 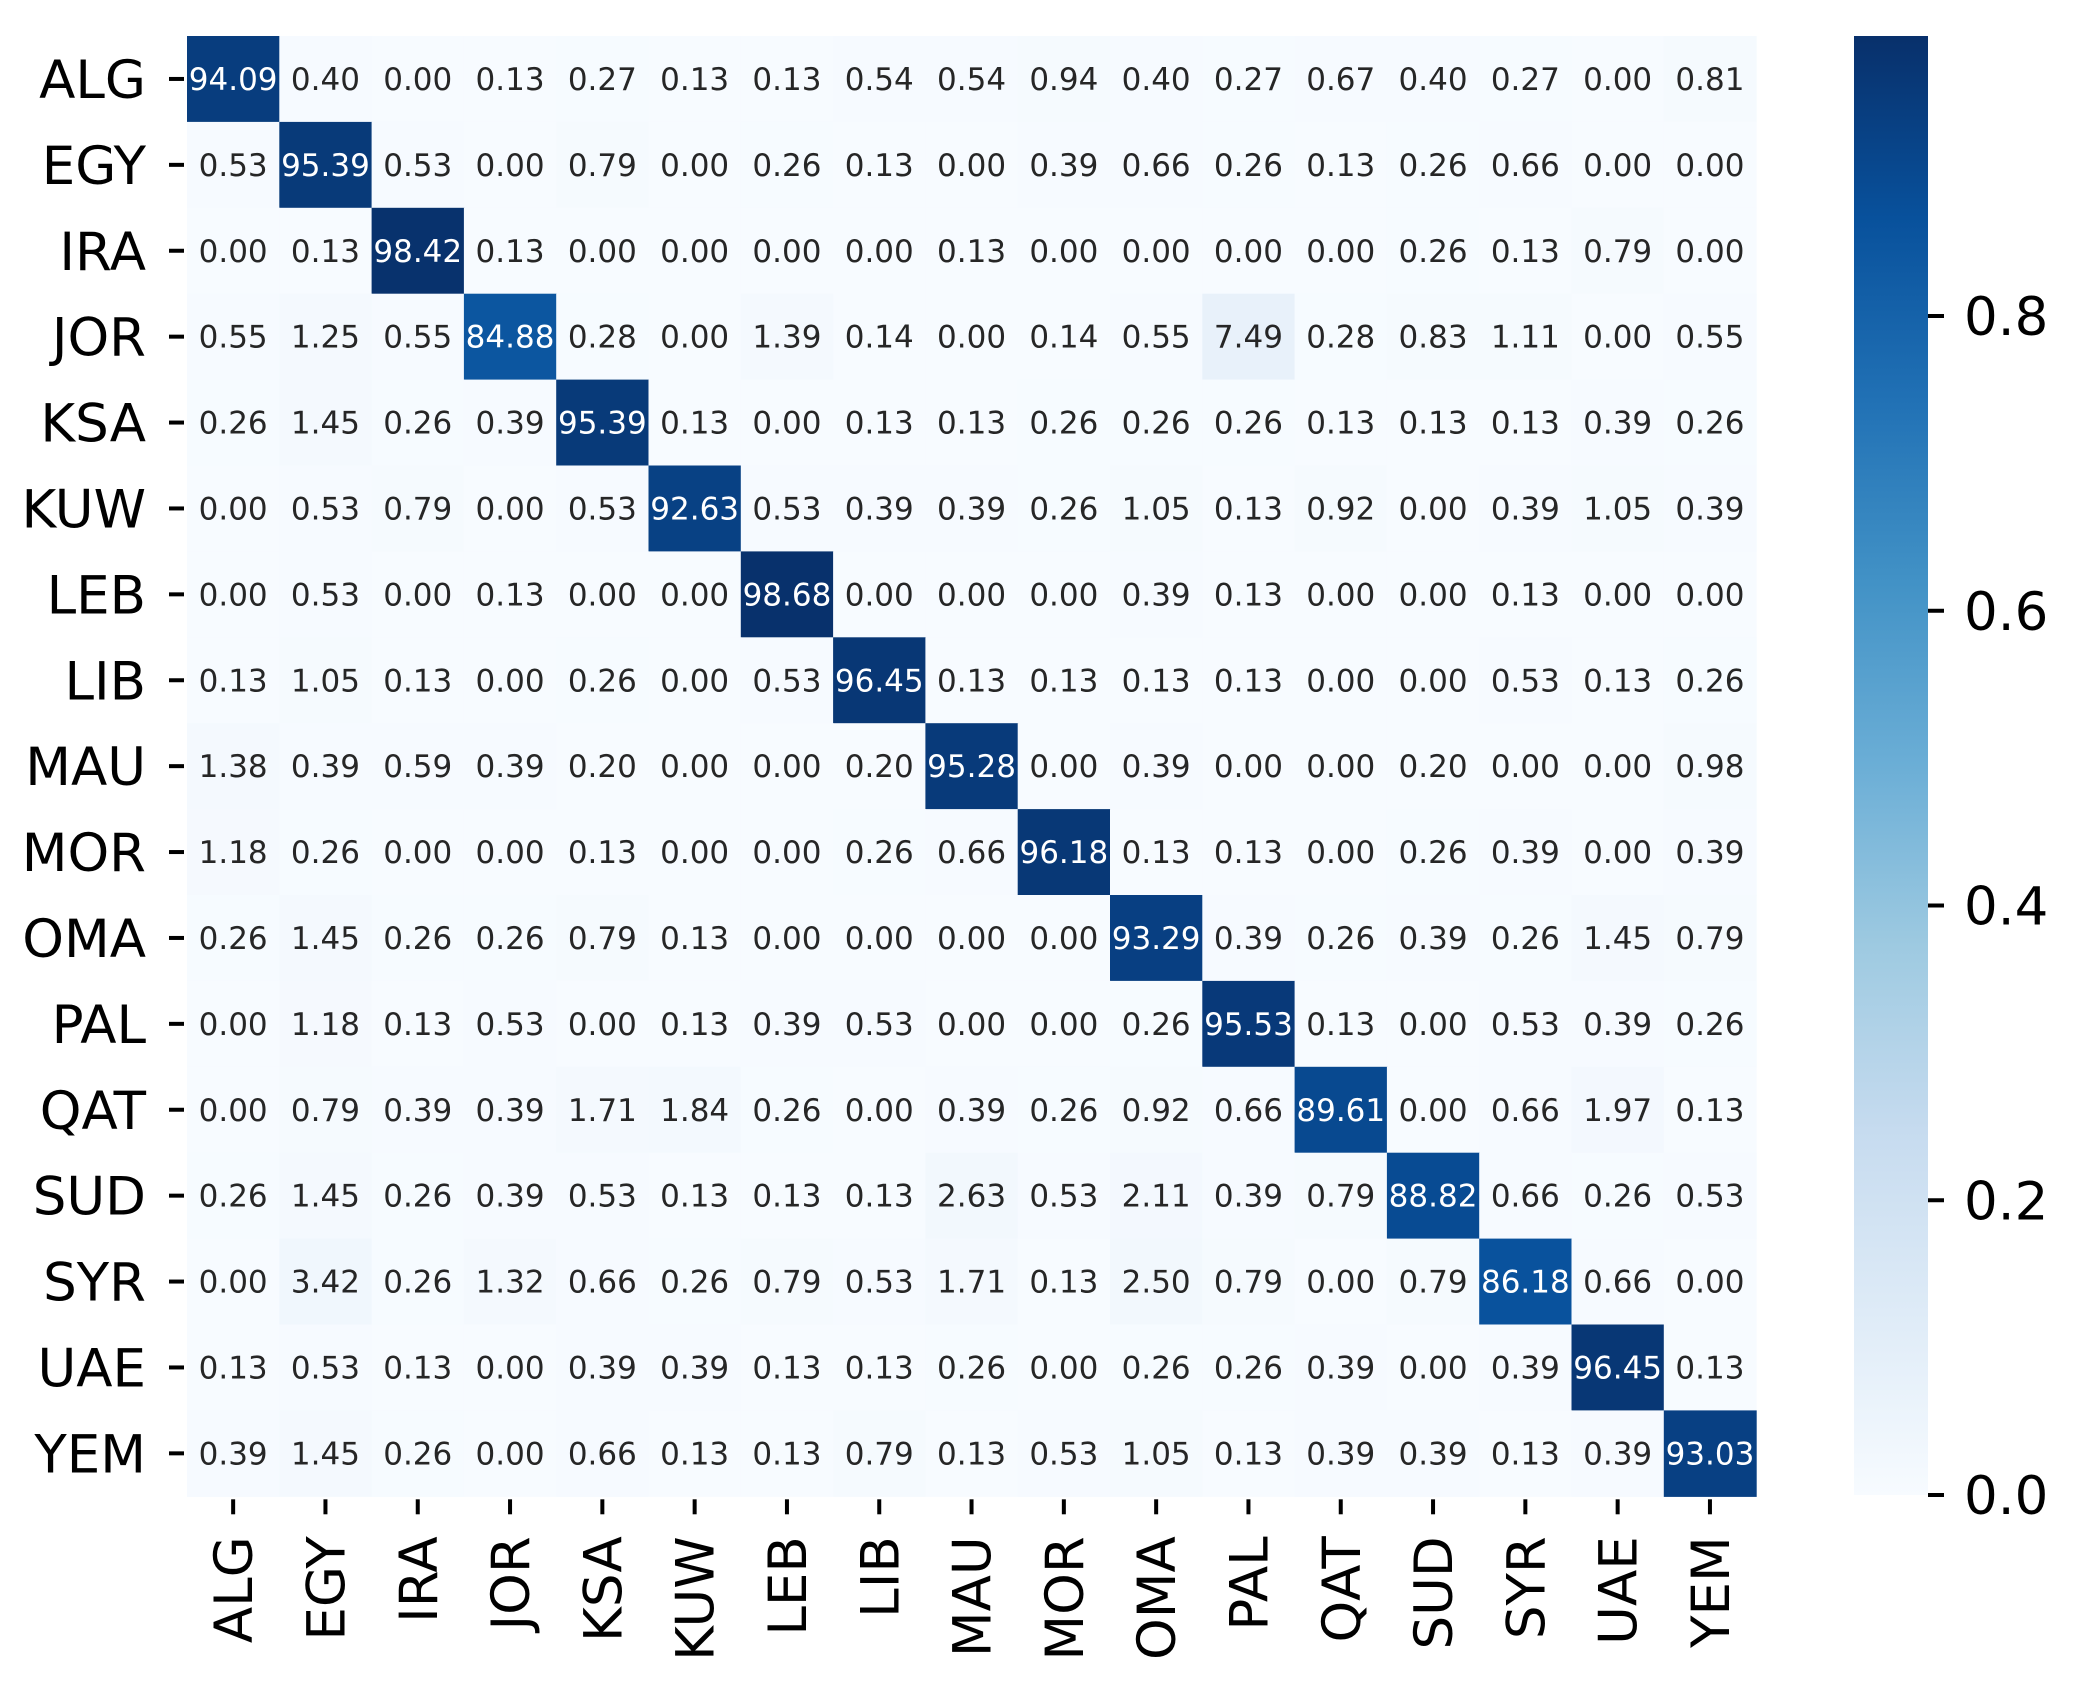 I want to click on cell-value-label: 0.94, so click(x=1063, y=80).